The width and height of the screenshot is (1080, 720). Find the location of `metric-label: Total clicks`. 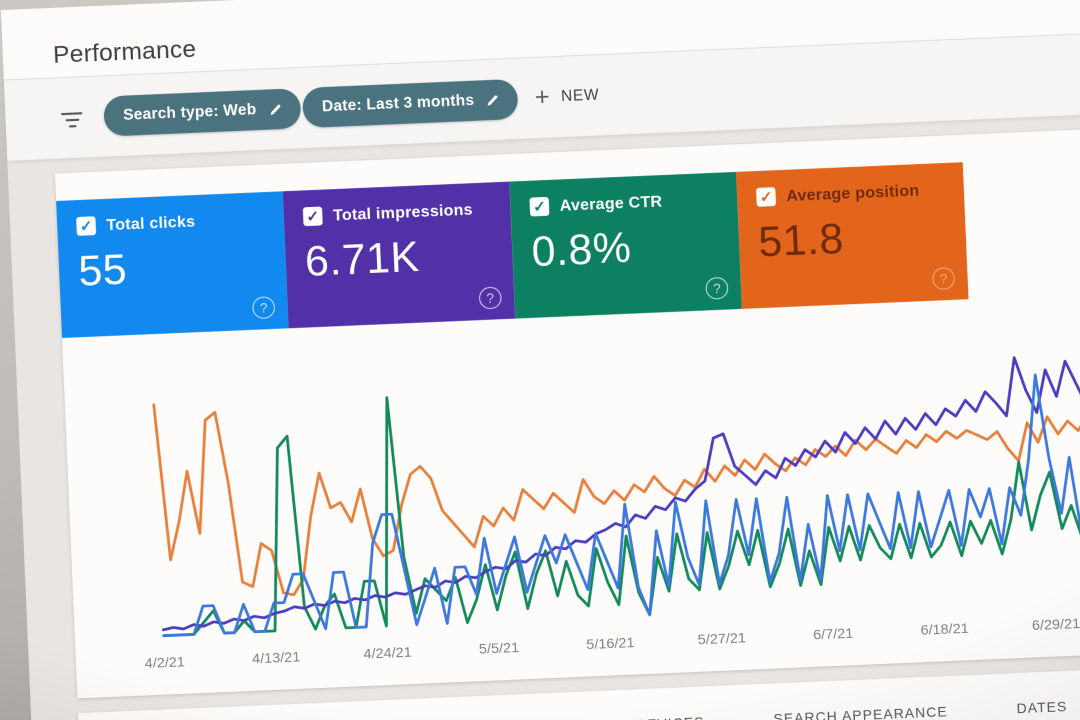

metric-label: Total clicks is located at coordinates (151, 223).